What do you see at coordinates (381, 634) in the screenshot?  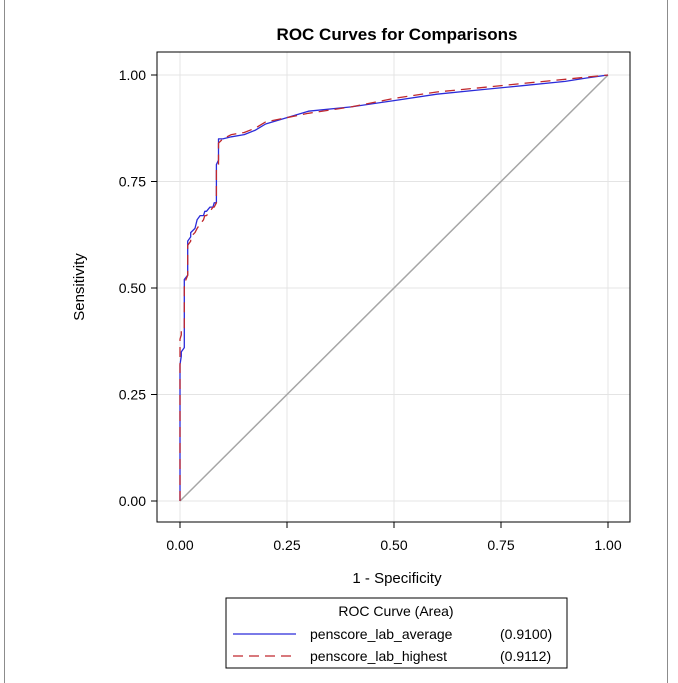 I see `legend-label-average: penscore_lab_average` at bounding box center [381, 634].